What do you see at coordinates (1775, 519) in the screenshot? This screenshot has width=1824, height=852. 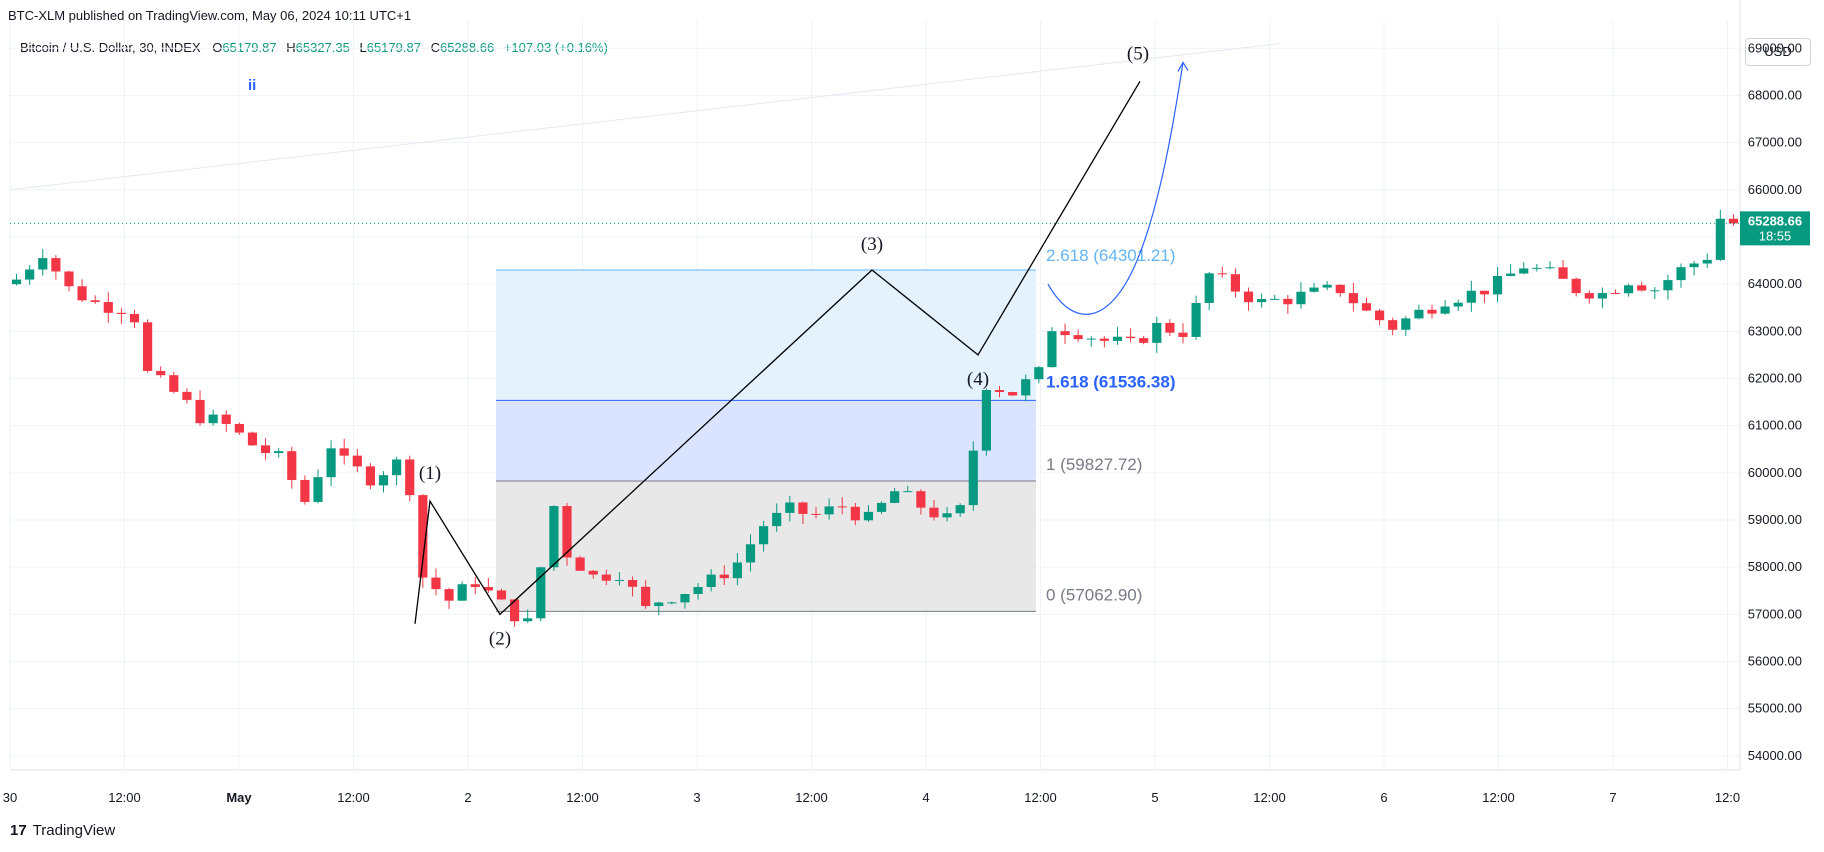 I see `y-tick-label: 59000.00` at bounding box center [1775, 519].